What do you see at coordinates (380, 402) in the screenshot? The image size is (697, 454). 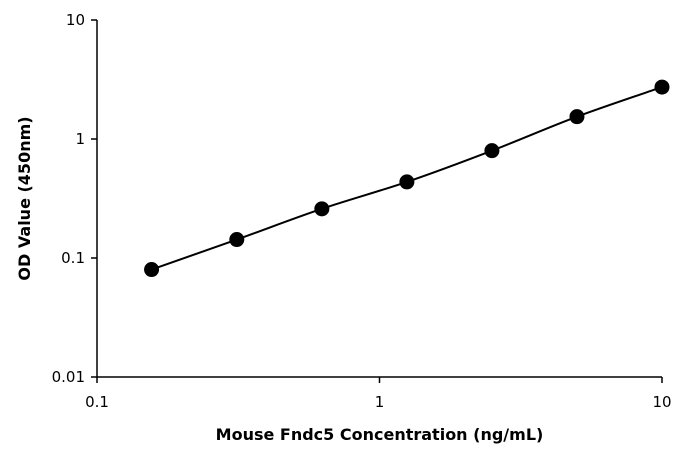 I see `x-tick-label: 1` at bounding box center [380, 402].